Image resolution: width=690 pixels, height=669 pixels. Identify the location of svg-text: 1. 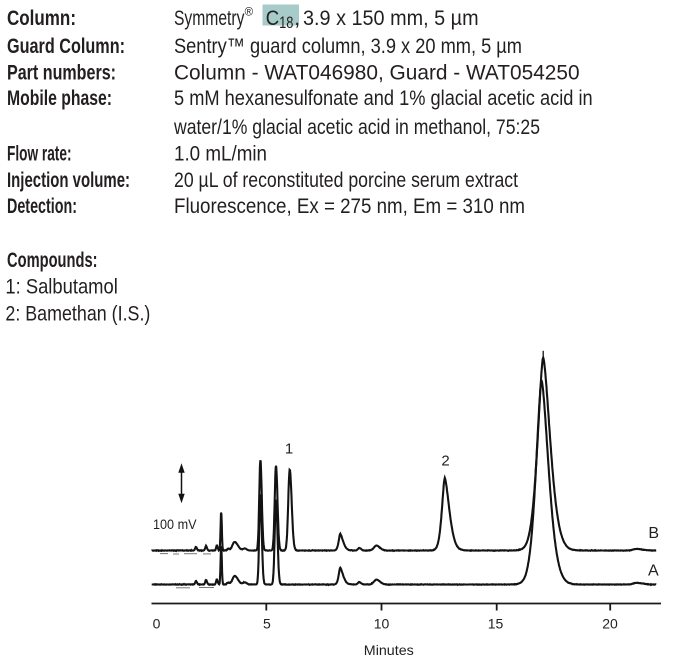
(289, 448).